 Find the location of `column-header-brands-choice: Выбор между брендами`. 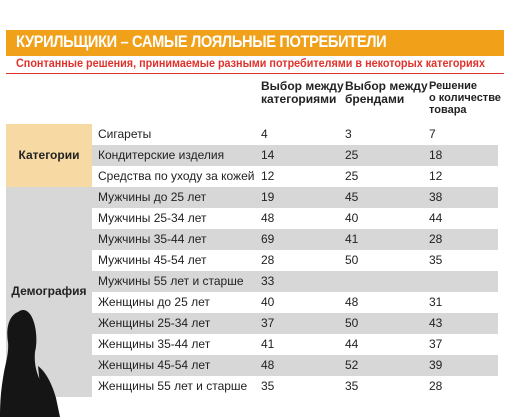

column-header-brands-choice: Выбор между брендами is located at coordinates (386, 93).